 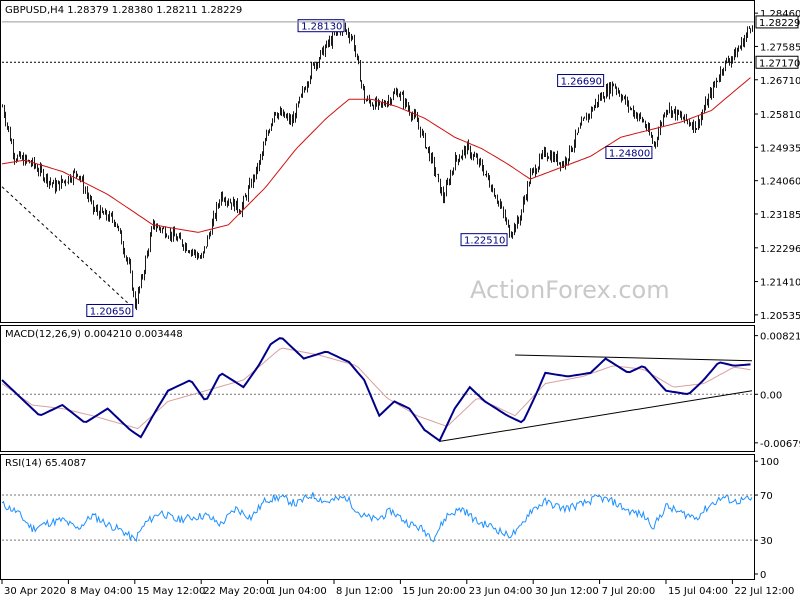 What do you see at coordinates (771, 395) in the screenshot?
I see `macd-axis-label: 0.00` at bounding box center [771, 395].